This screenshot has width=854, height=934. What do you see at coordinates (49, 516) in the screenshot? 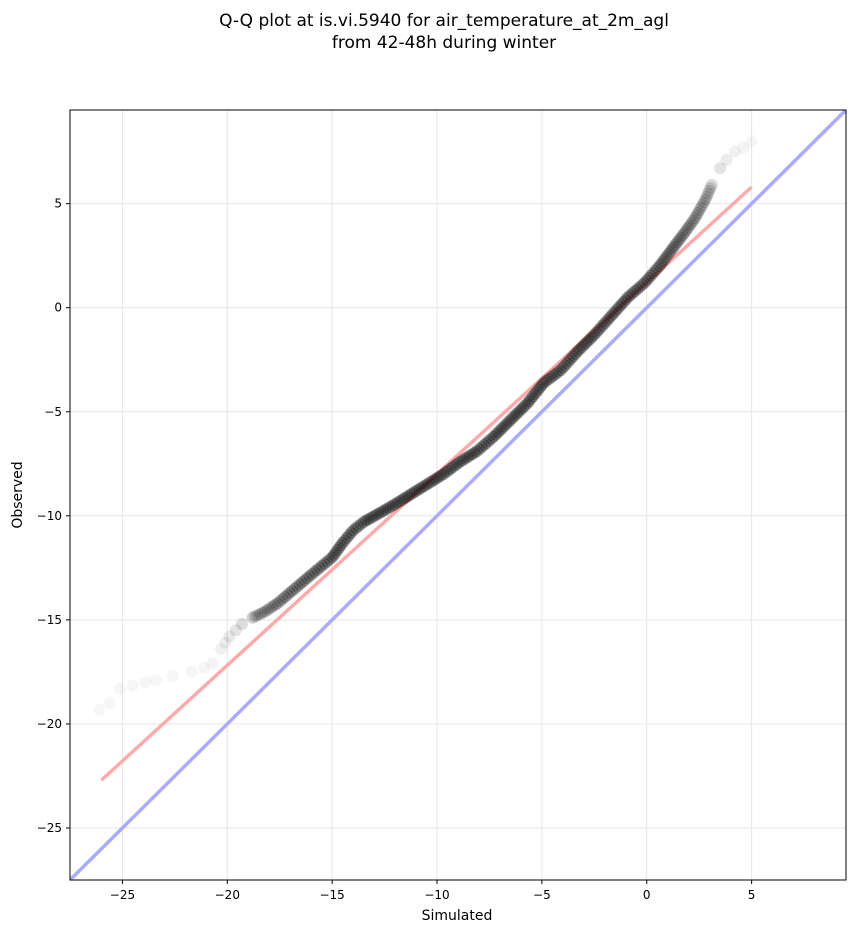
I see `y-tick-label: −10` at bounding box center [49, 516].